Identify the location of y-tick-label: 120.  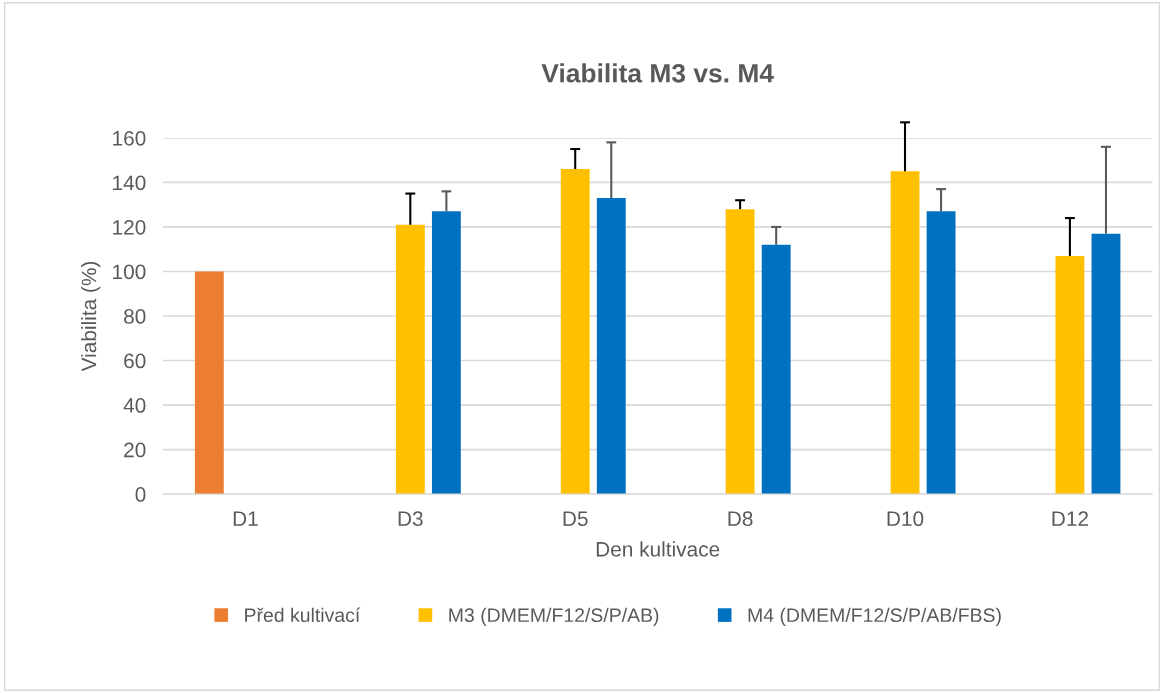
(129, 227).